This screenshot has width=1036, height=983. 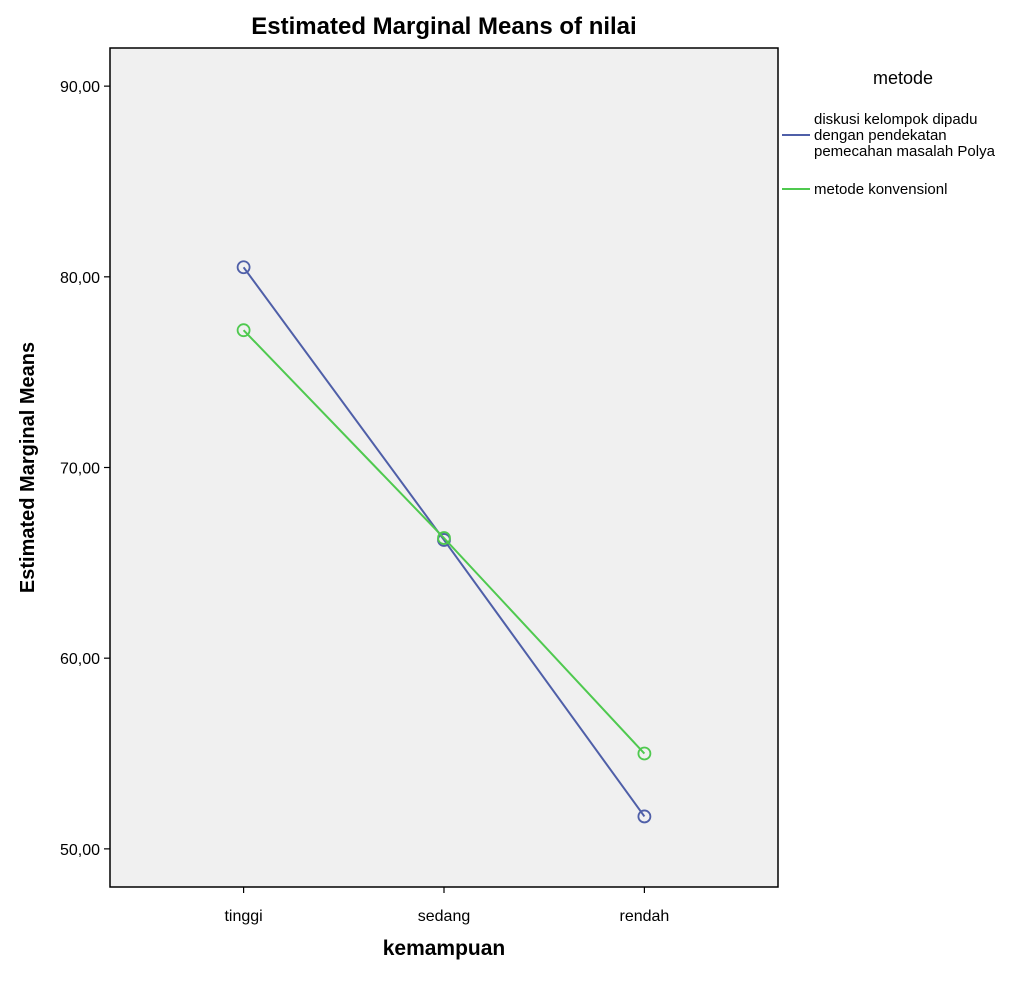 I want to click on y-axis-label: Estimated Marginal Means, so click(x=28, y=467).